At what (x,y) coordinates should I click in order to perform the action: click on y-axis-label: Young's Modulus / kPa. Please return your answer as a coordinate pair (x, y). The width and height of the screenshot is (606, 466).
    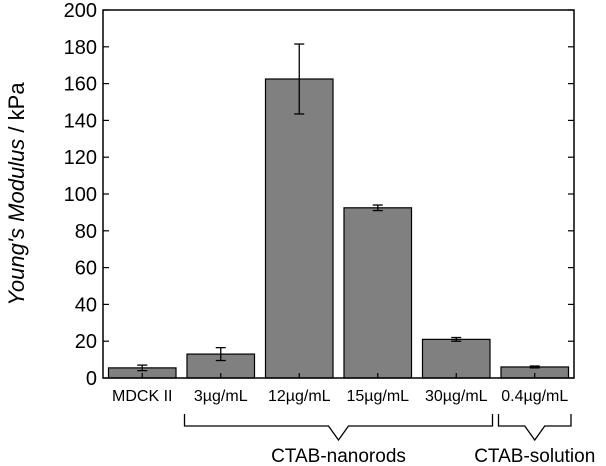
    Looking at the image, I should click on (16, 194).